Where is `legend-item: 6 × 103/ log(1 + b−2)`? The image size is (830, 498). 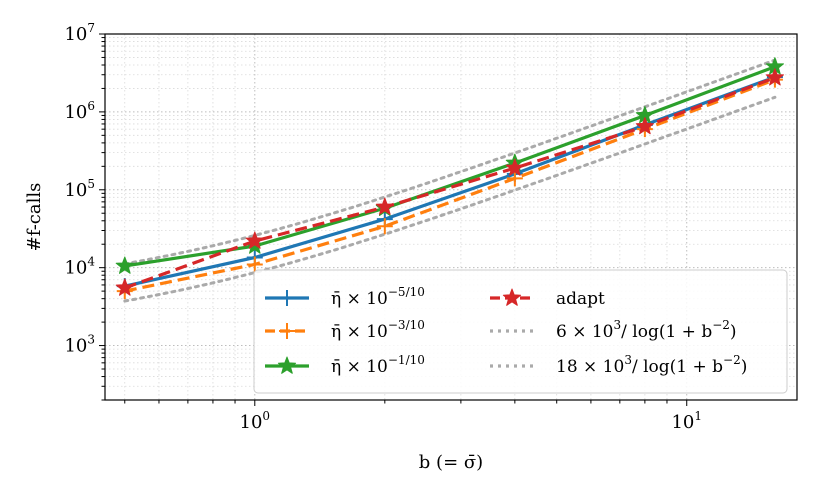
legend-item: 6 × 103/ log(1 + b−2) is located at coordinates (613, 330).